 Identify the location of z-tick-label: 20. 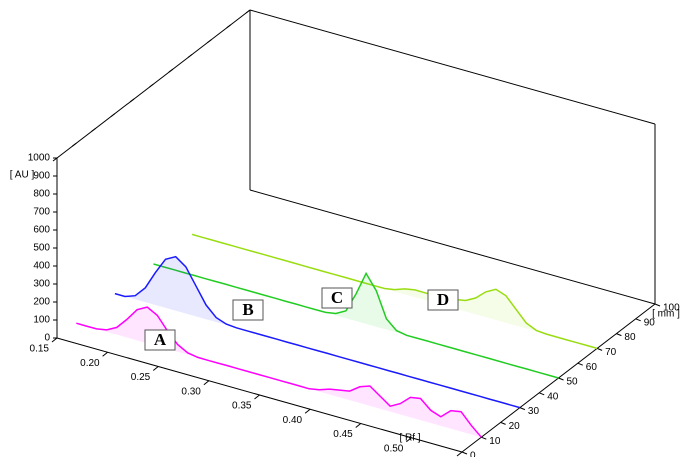
(515, 426).